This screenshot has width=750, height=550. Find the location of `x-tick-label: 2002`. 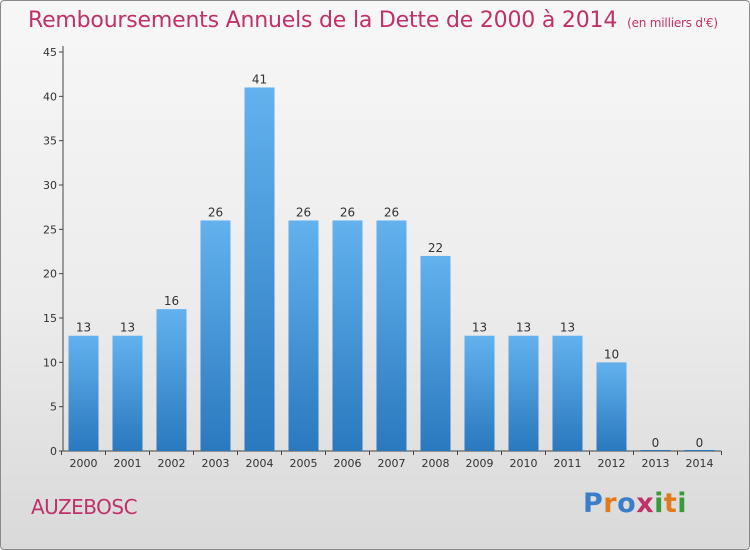

x-tick-label: 2002 is located at coordinates (172, 463).